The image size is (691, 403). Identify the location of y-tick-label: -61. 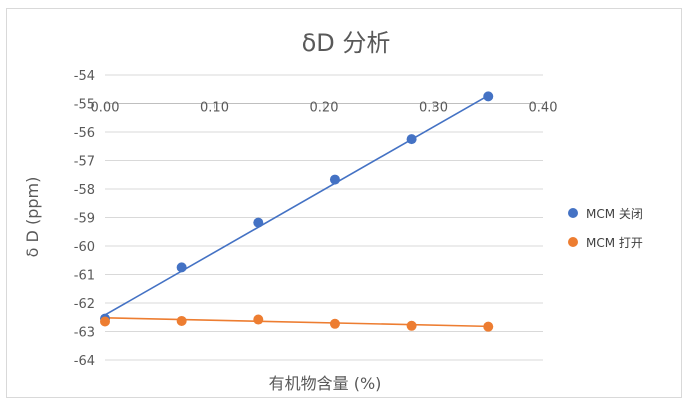
(84, 276).